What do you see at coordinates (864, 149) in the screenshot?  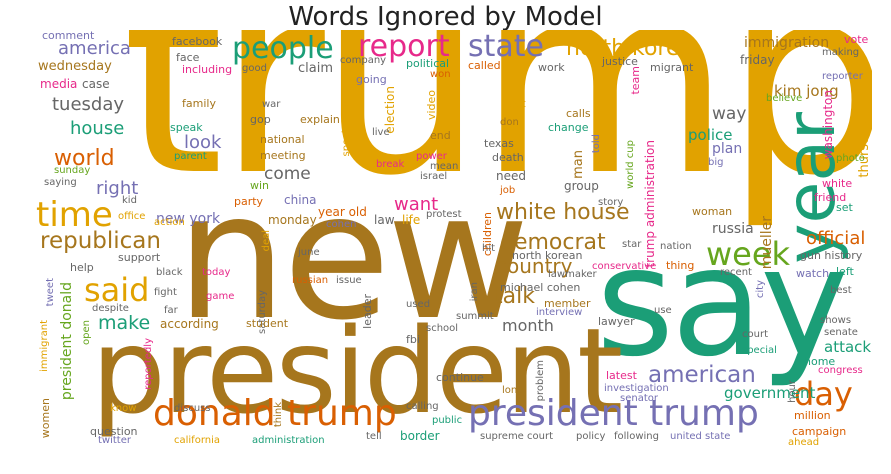 I see `word-thursday: thursday` at bounding box center [864, 149].